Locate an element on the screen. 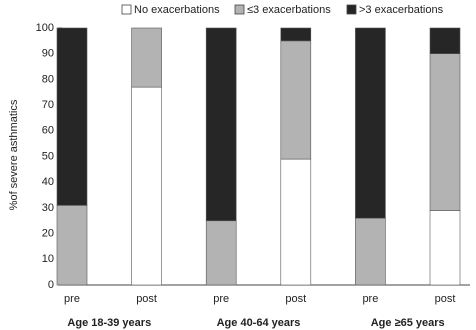  y-tick-label: 50 is located at coordinates (48, 156).